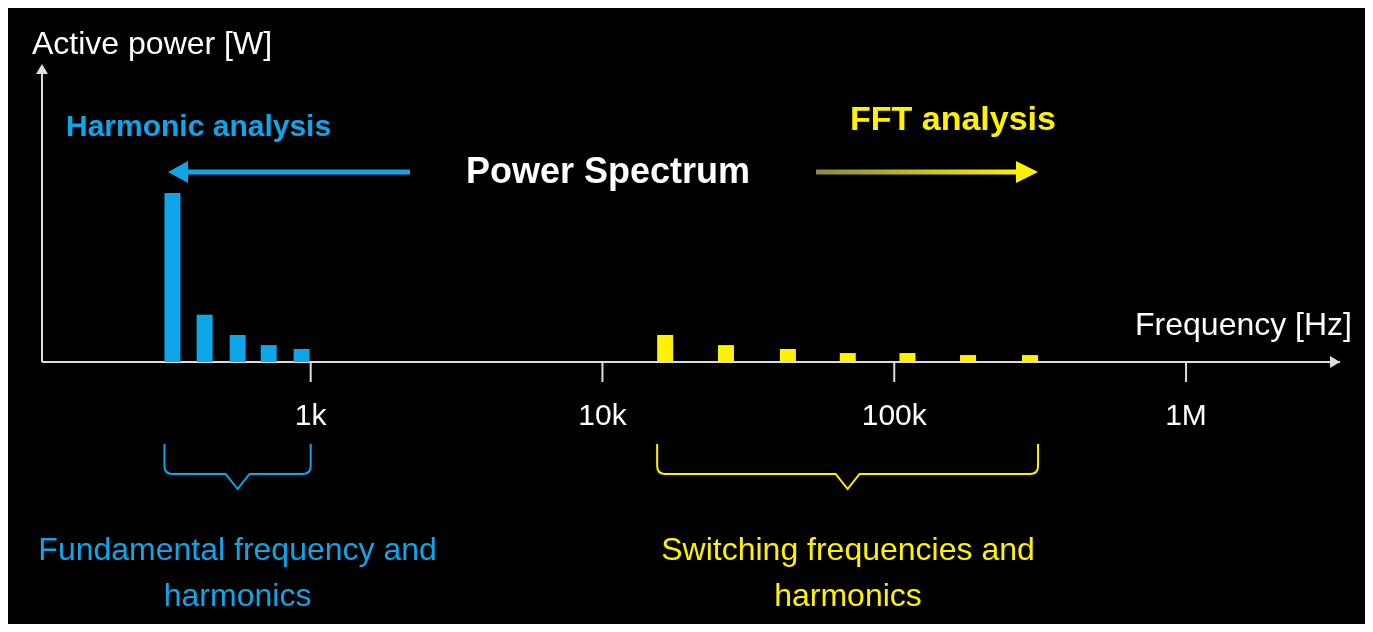 This screenshot has height=632, width=1373. Describe the element at coordinates (311, 414) in the screenshot. I see `x-tick-label: 1k` at that location.